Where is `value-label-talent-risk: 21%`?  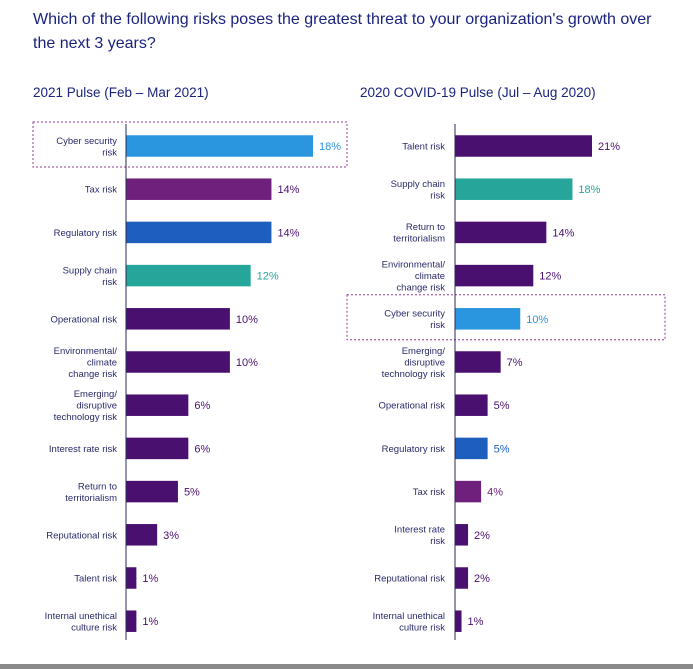 value-label-talent-risk: 21% is located at coordinates (609, 147).